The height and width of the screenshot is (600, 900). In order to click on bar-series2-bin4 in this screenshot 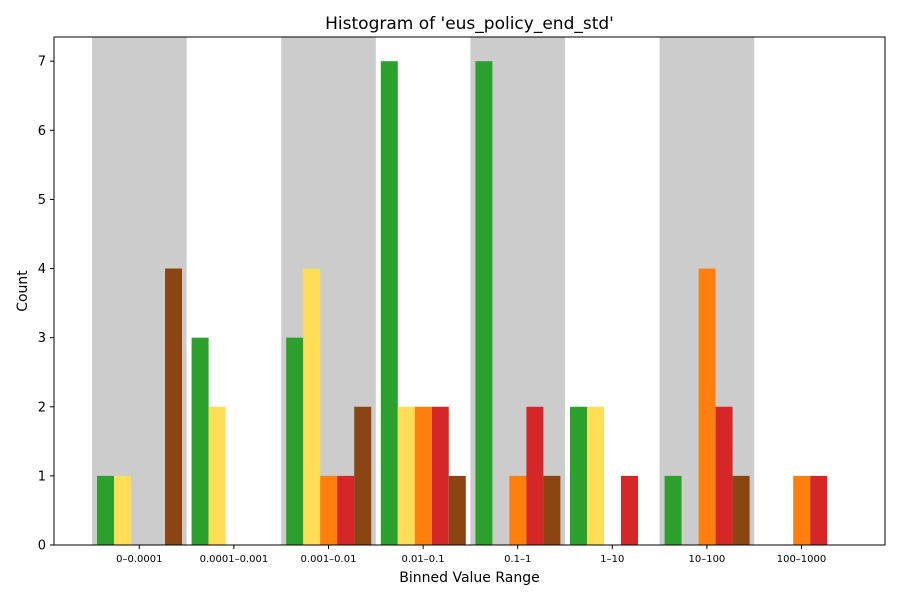, I will do `click(518, 510)`.